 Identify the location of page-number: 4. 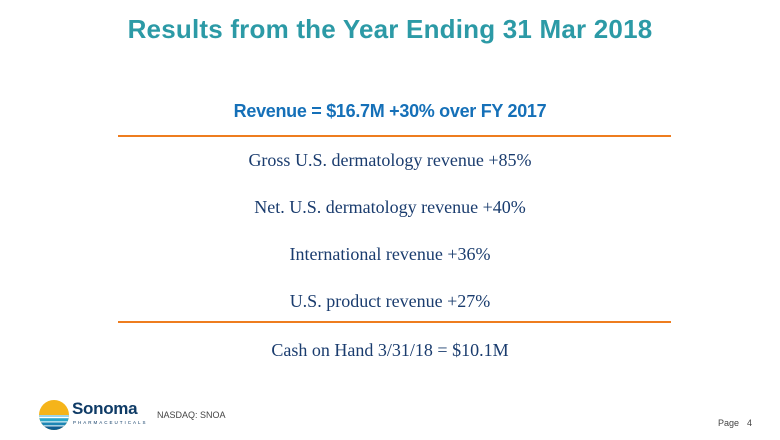
(749, 423).